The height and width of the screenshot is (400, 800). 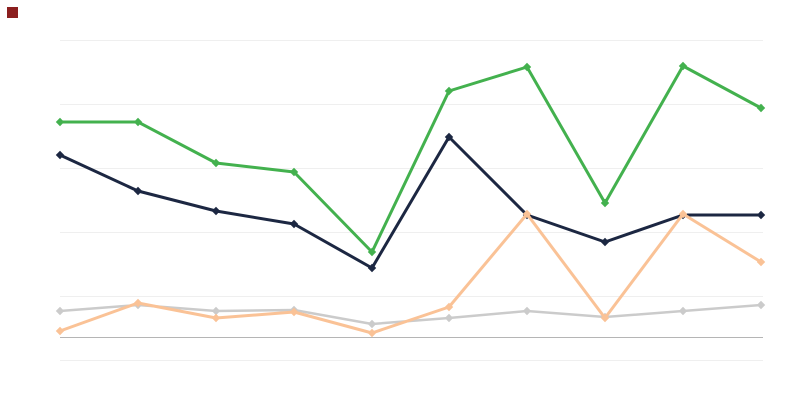 What do you see at coordinates (12, 12) in the screenshot?
I see `red-square-marker` at bounding box center [12, 12].